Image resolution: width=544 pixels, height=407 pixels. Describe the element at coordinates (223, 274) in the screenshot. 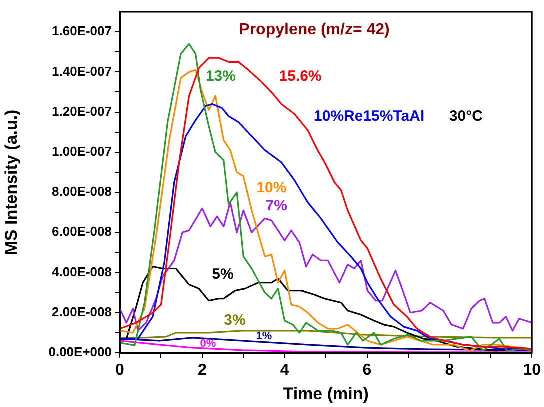

I see `series-label: 5%` at that location.